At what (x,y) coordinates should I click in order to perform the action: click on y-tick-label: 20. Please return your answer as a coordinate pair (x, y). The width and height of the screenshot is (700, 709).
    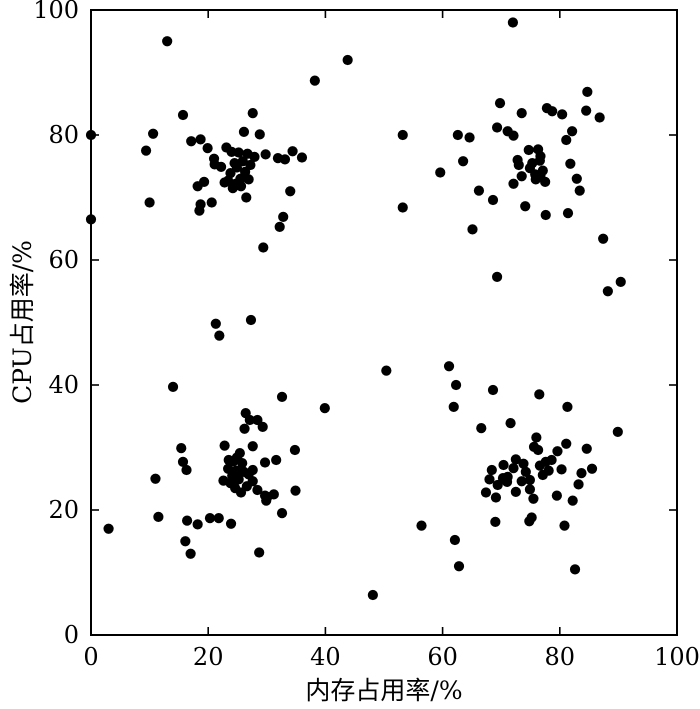
    Looking at the image, I should click on (63, 510).